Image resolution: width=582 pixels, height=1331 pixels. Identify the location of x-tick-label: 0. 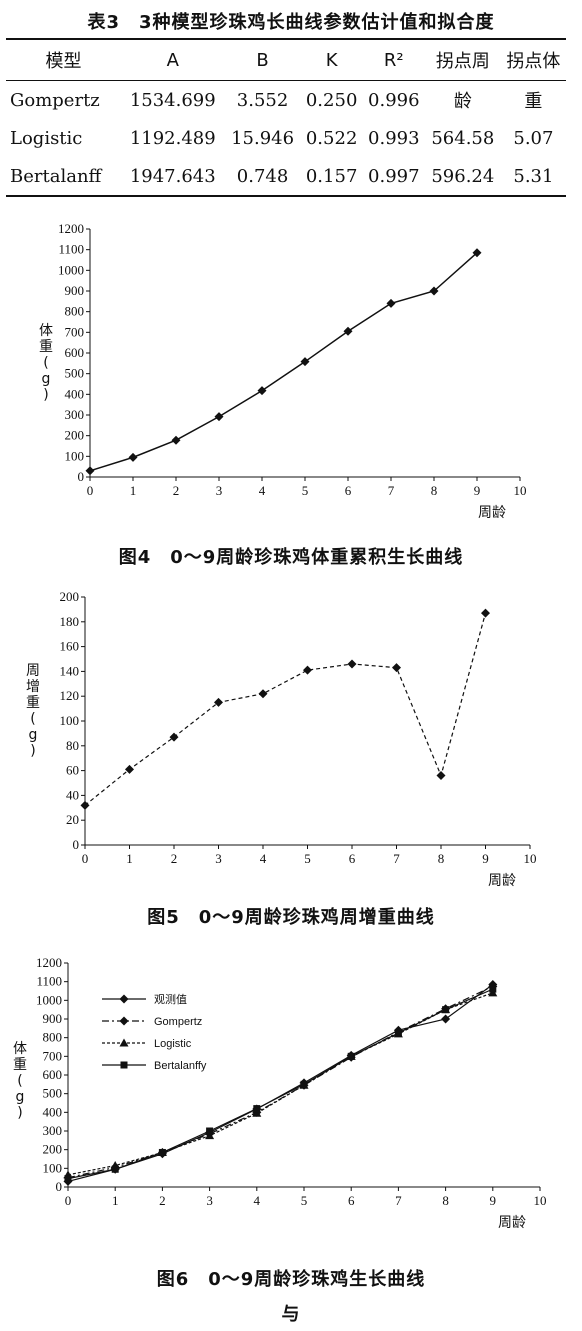
(85, 858).